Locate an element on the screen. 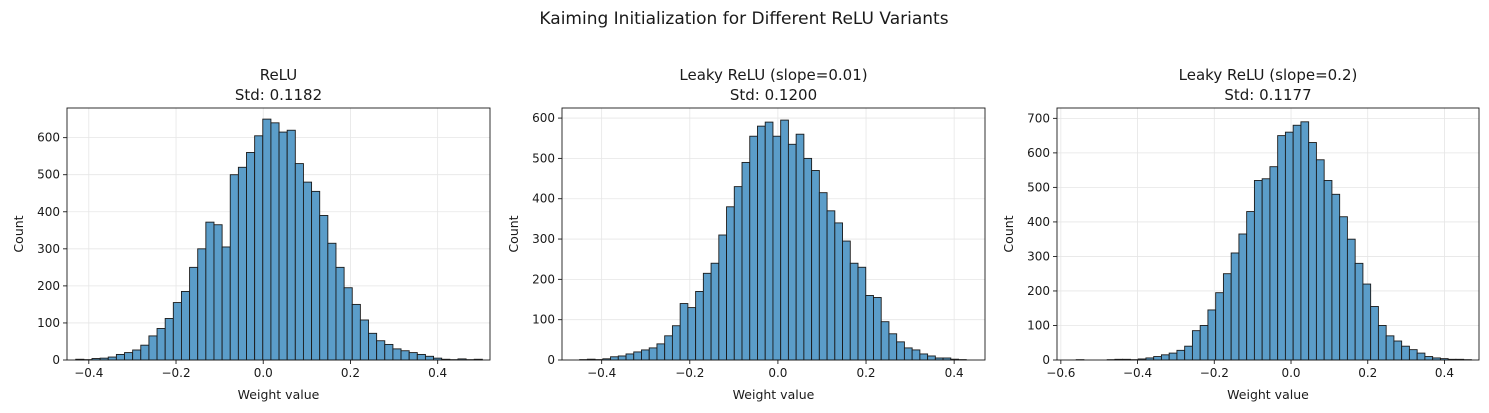 The height and width of the screenshot is (413, 1489). chart-0-title: ReLU is located at coordinates (279, 75).